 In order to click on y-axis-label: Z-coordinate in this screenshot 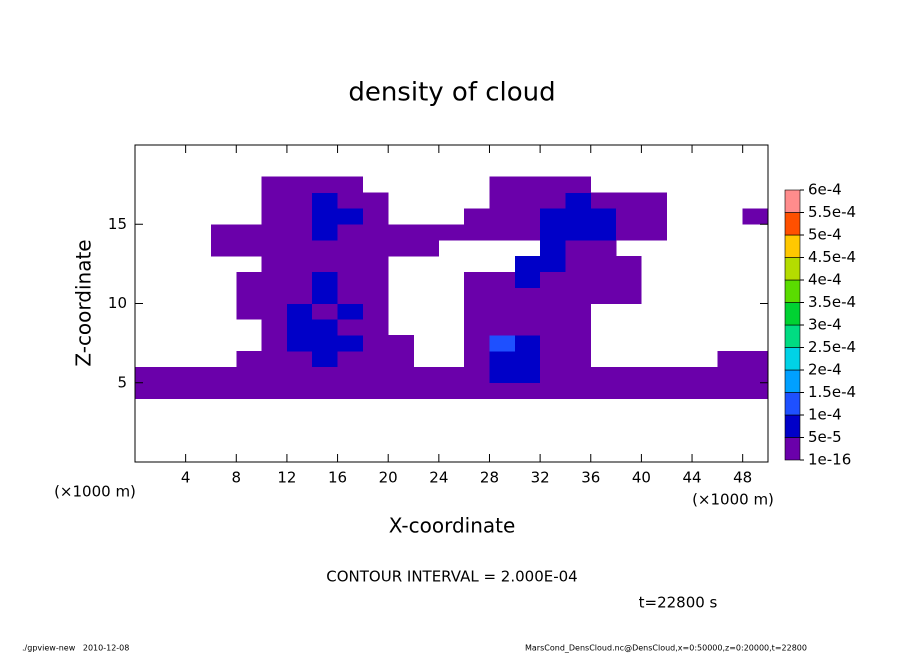, I will do `click(84, 302)`.